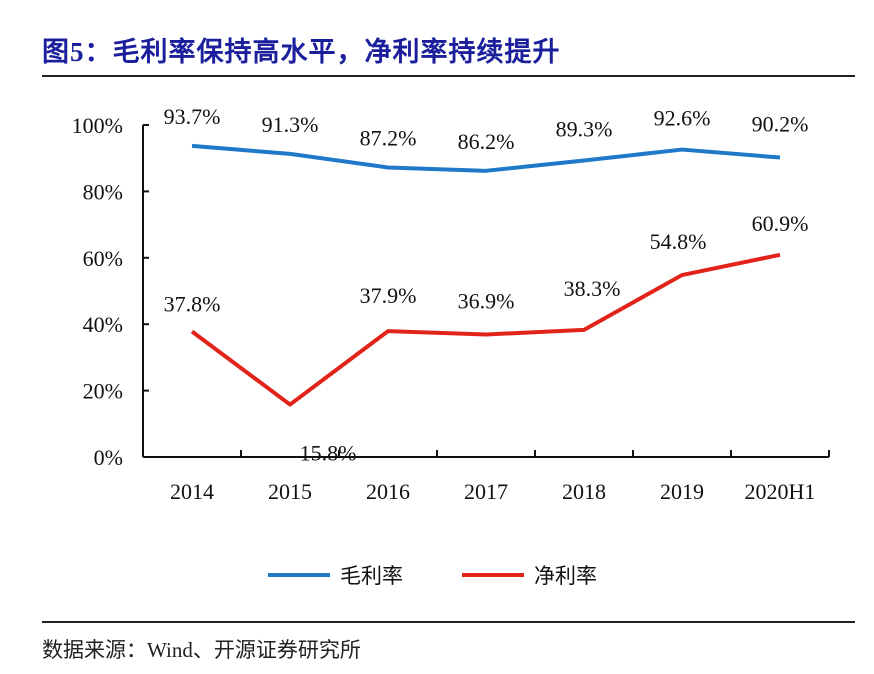 The width and height of the screenshot is (874, 674). What do you see at coordinates (192, 491) in the screenshot?
I see `x-tick-label: 2014` at bounding box center [192, 491].